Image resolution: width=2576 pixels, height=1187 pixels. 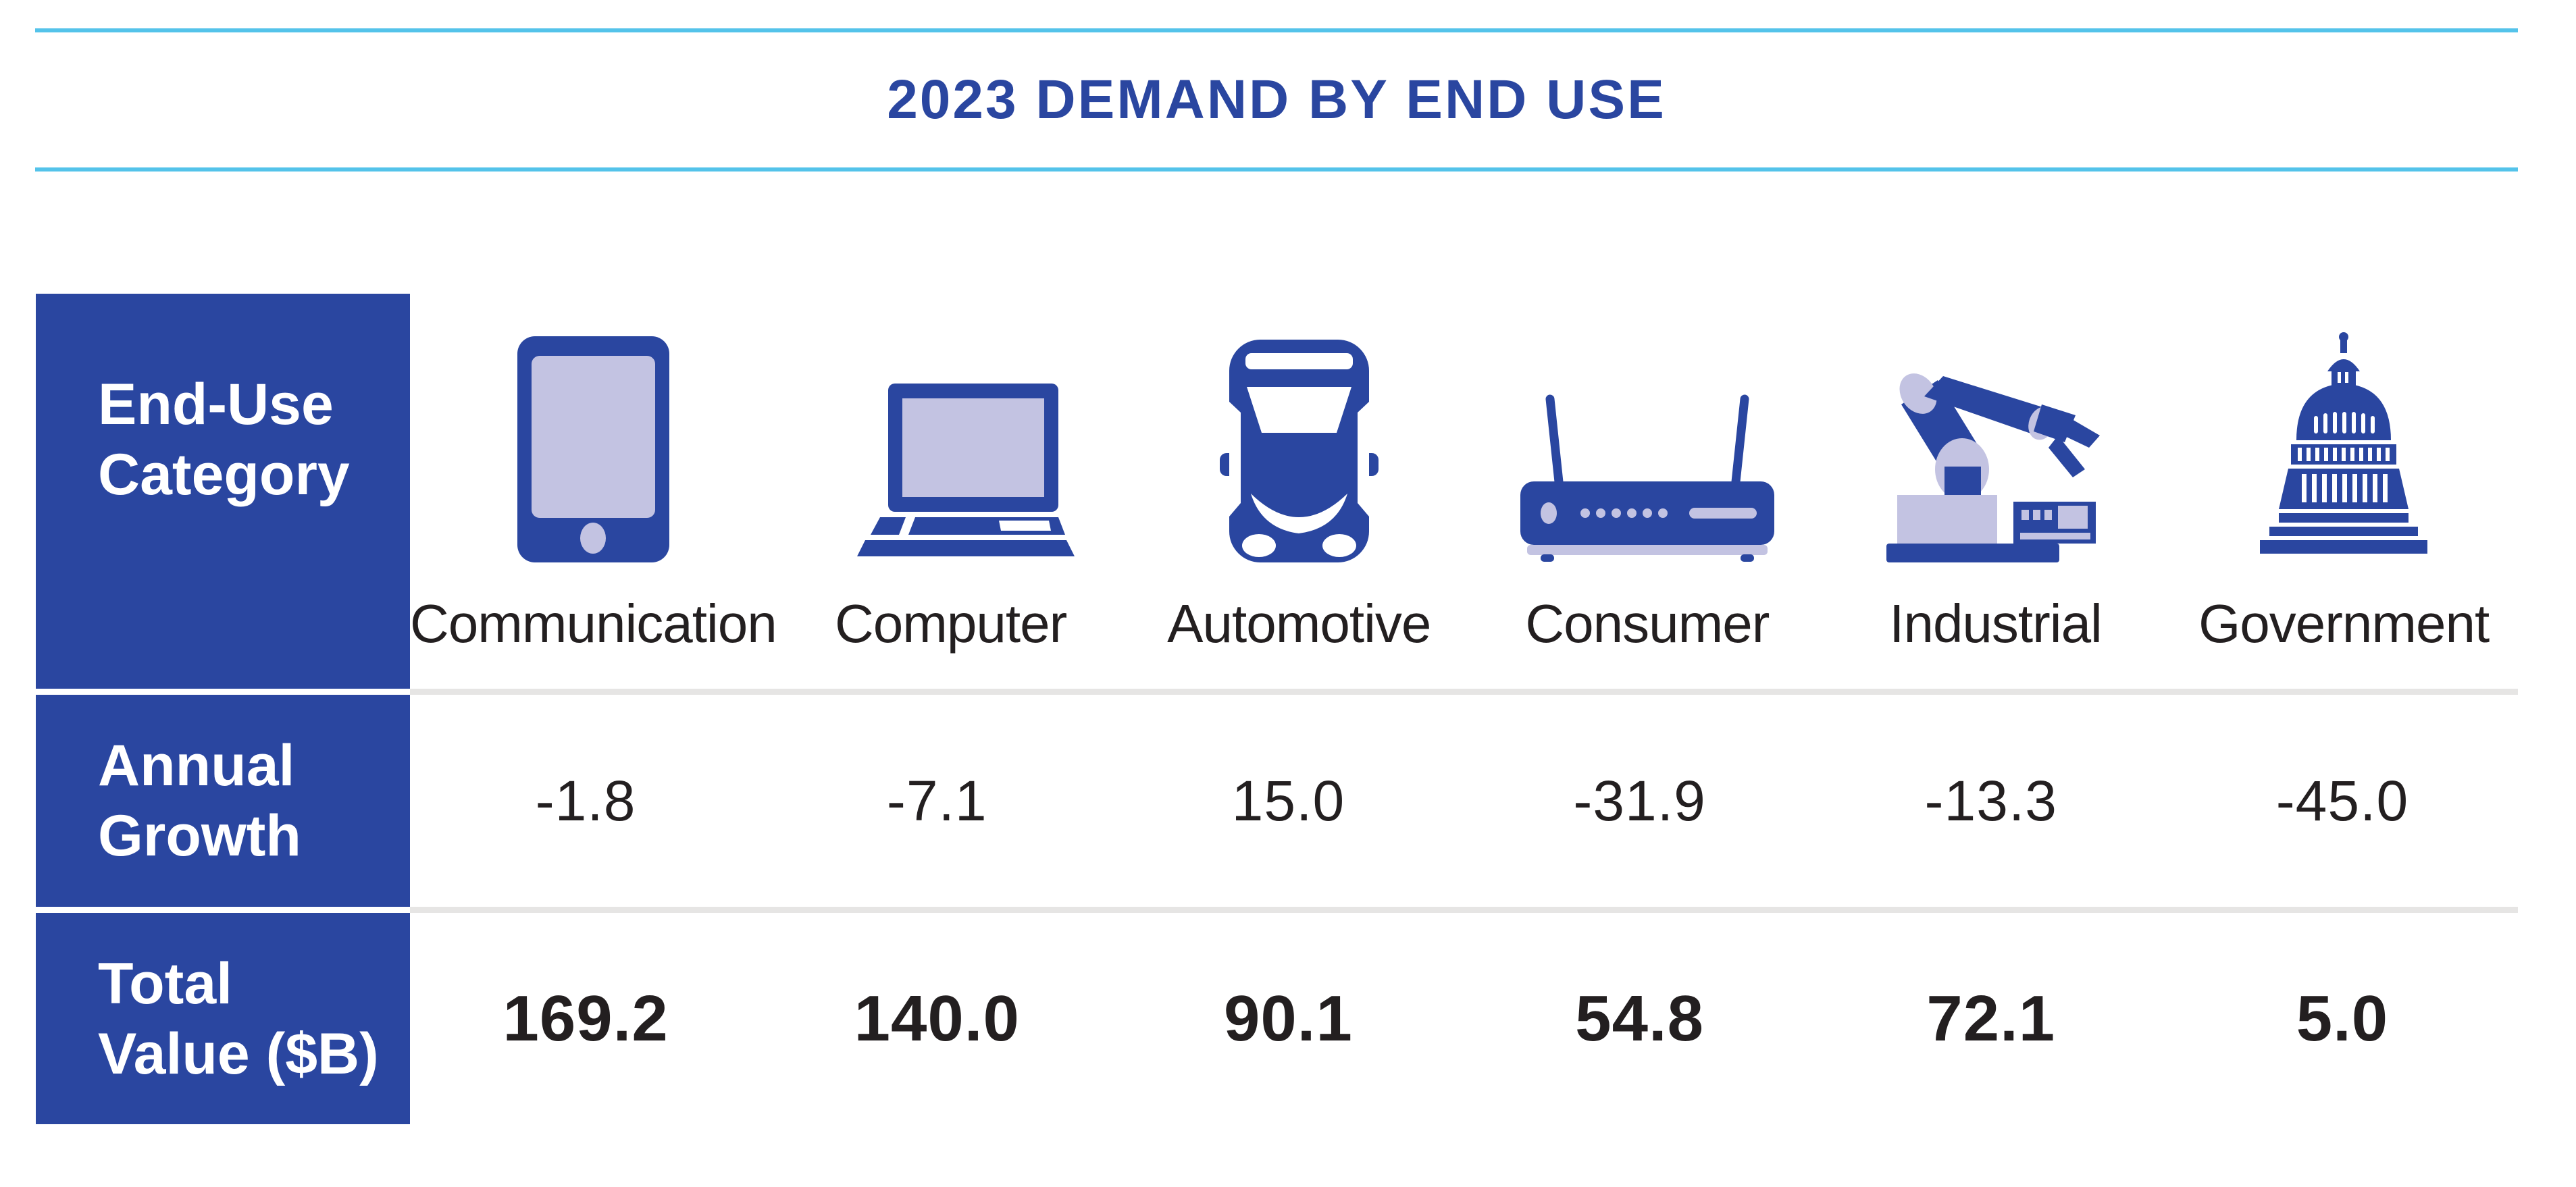 What do you see at coordinates (1299, 624) in the screenshot?
I see `category-label: Automotive` at bounding box center [1299, 624].